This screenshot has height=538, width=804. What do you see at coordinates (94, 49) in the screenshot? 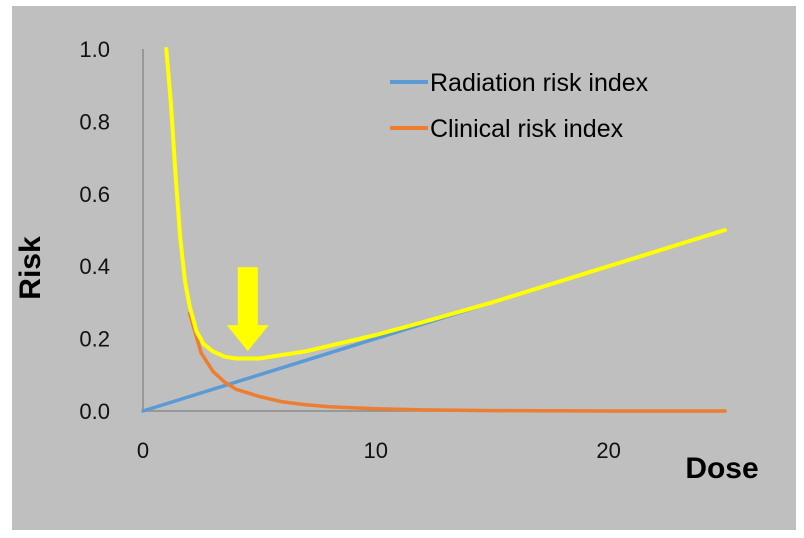
I see `y-tick-label: 1.0` at bounding box center [94, 49].